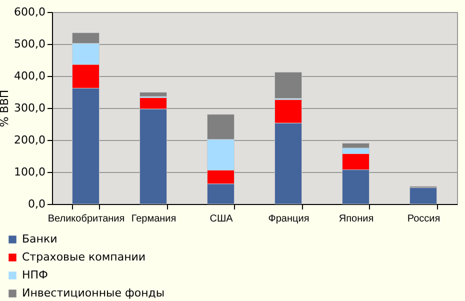  Describe the element at coordinates (30, 172) in the screenshot. I see `y-tick-label: 100,0` at that location.